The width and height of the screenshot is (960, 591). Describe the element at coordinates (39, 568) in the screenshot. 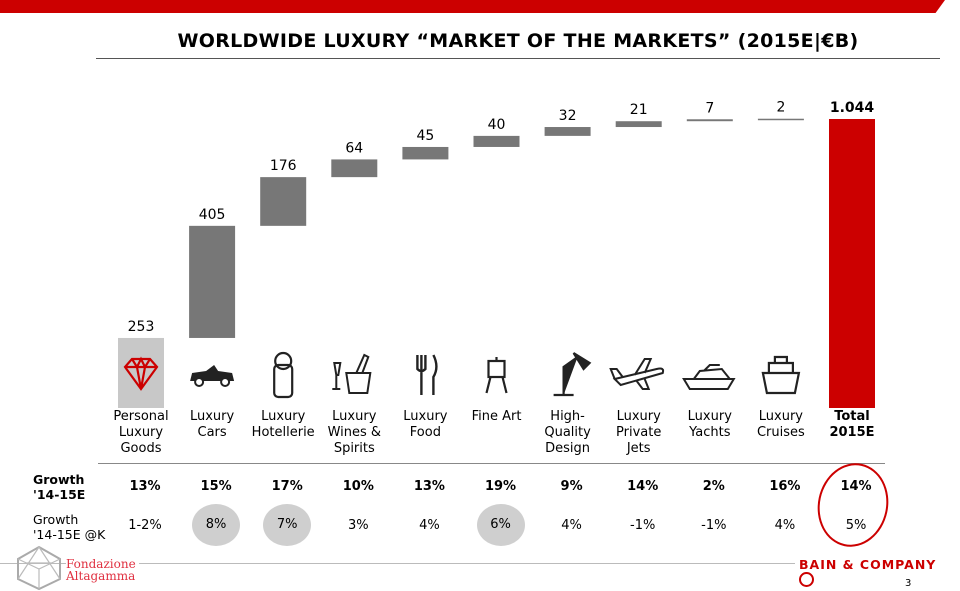

I see `altagamma-logo-icon` at that location.